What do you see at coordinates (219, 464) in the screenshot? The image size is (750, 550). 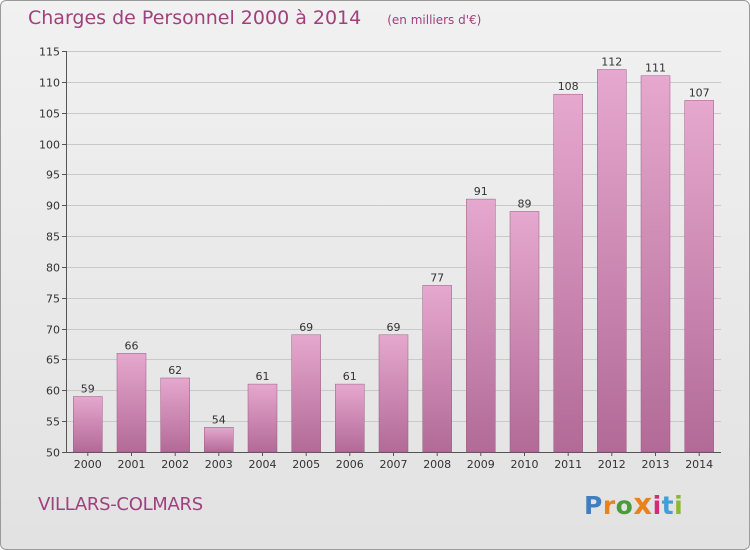 I see `x-tick-label-2003: 2003` at bounding box center [219, 464].